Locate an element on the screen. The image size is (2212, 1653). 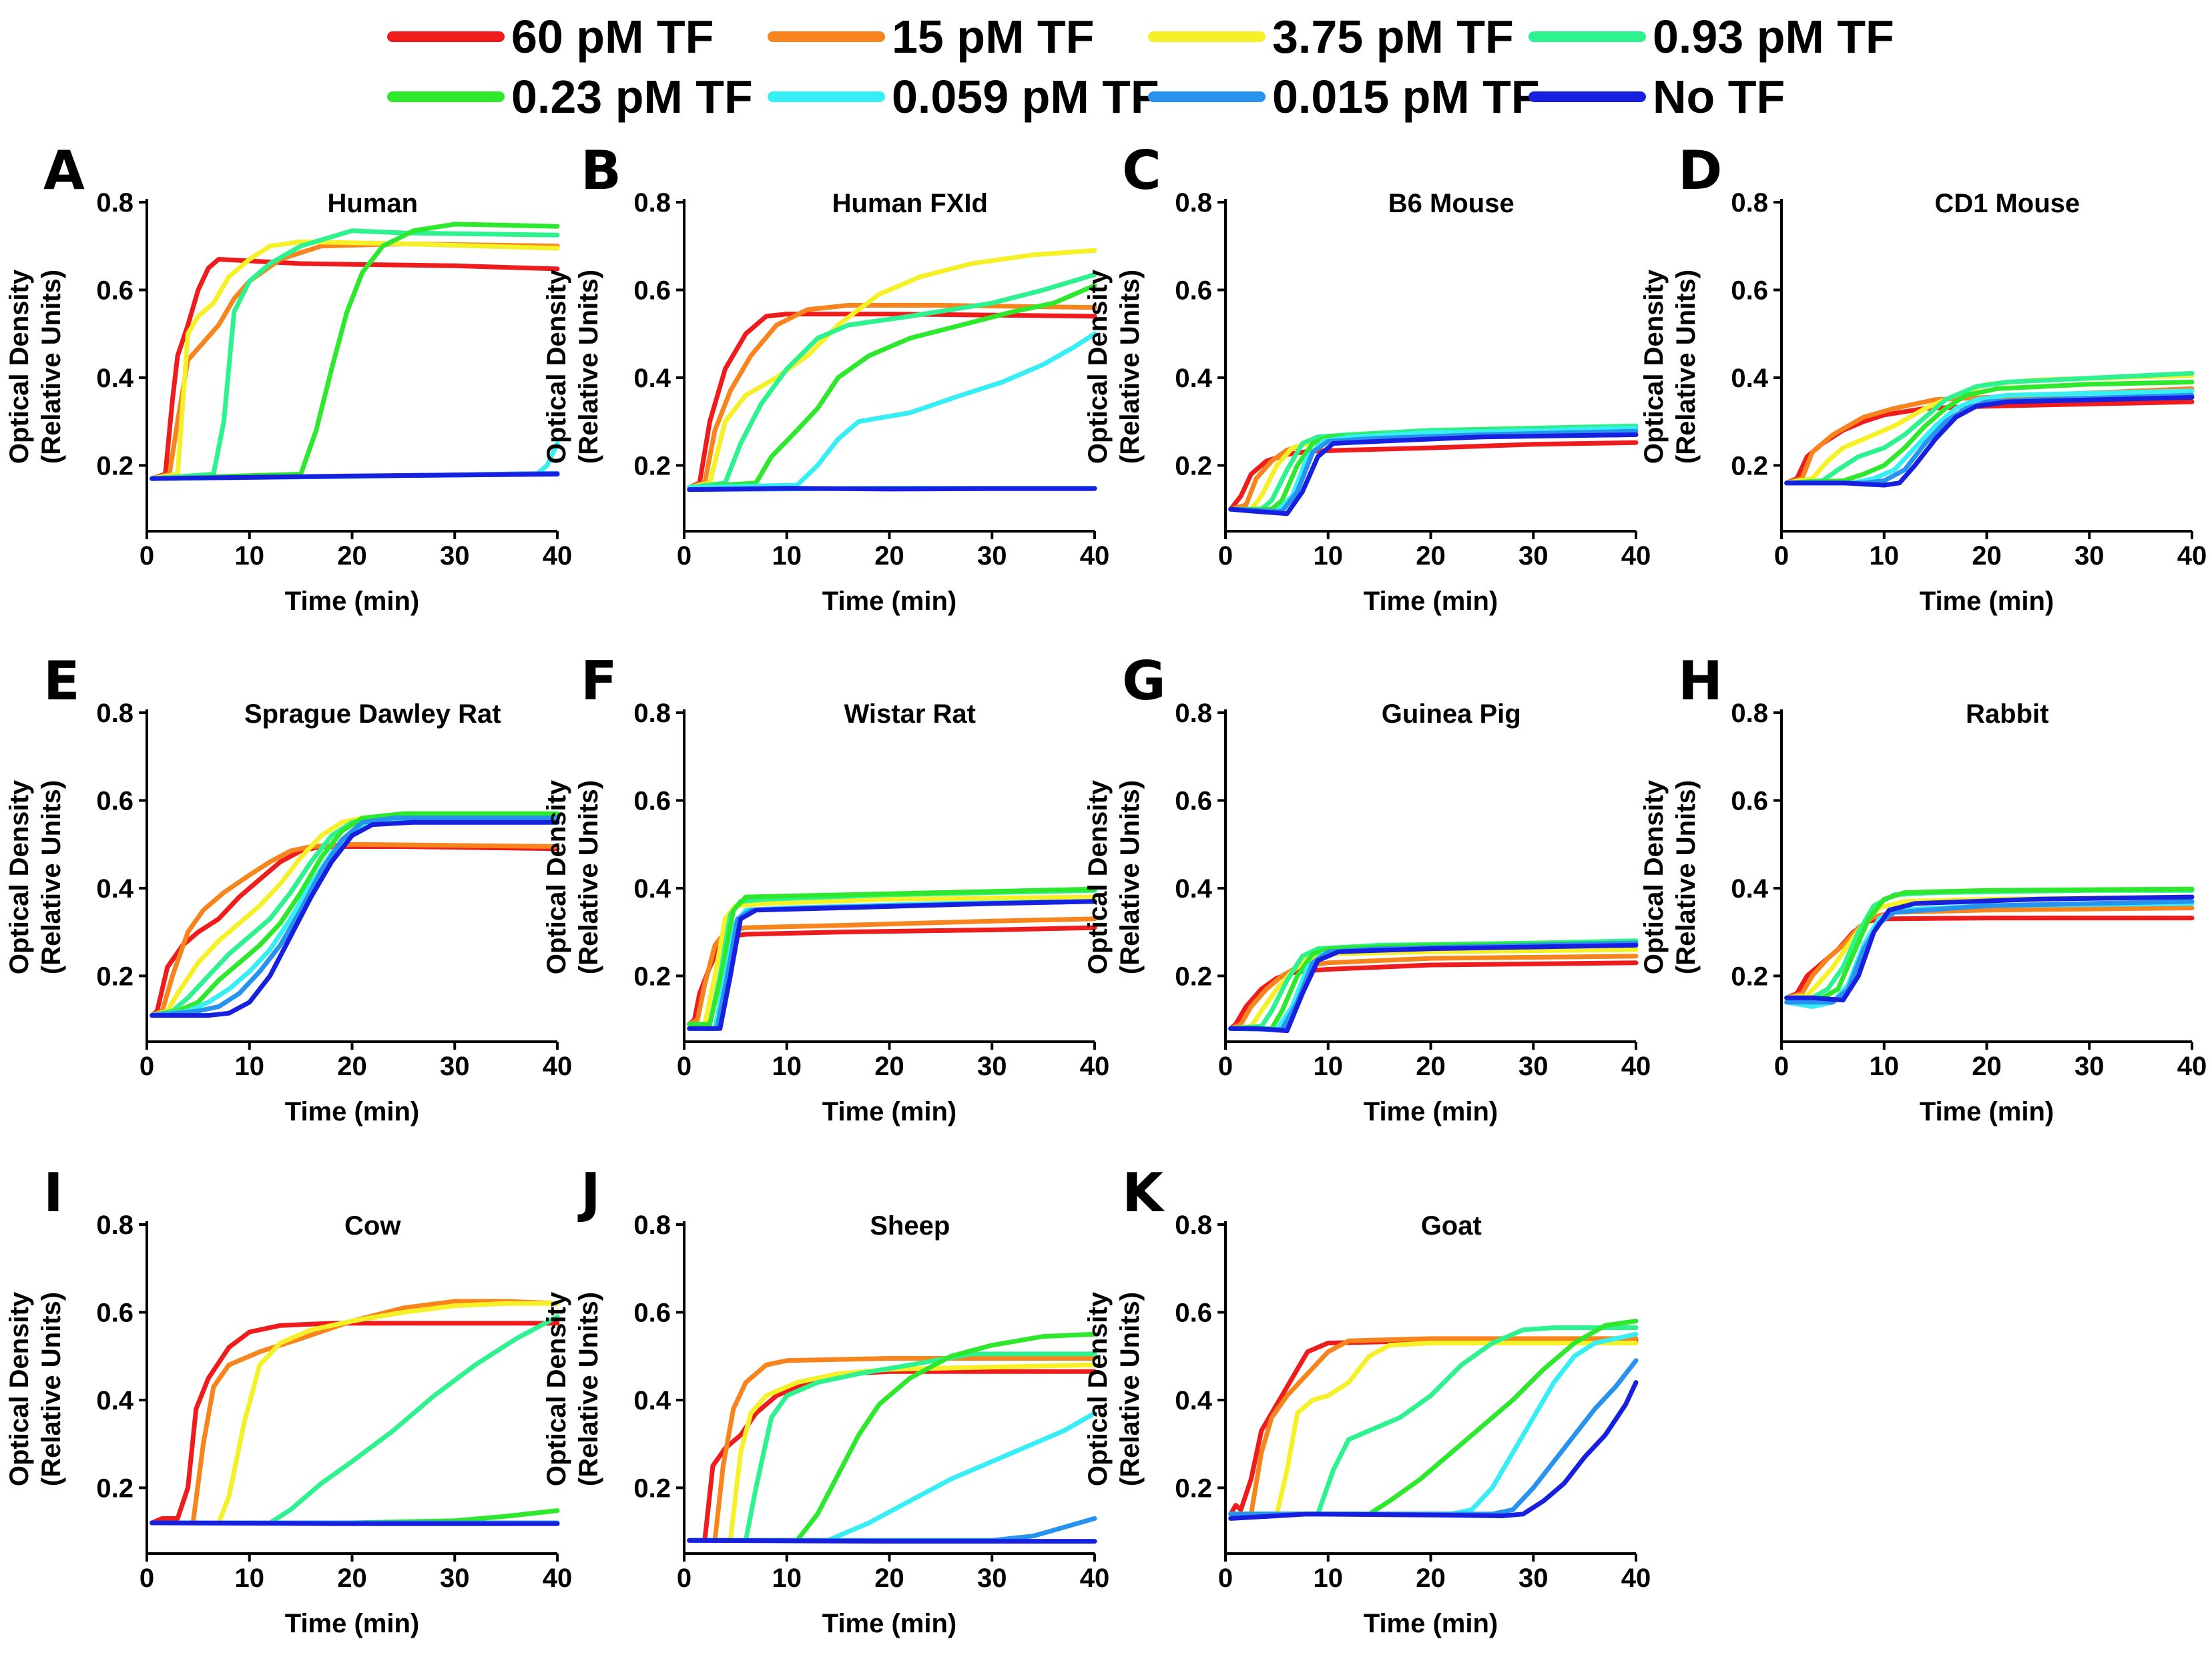
series-line-15-pm-tf is located at coordinates (1434, 993).